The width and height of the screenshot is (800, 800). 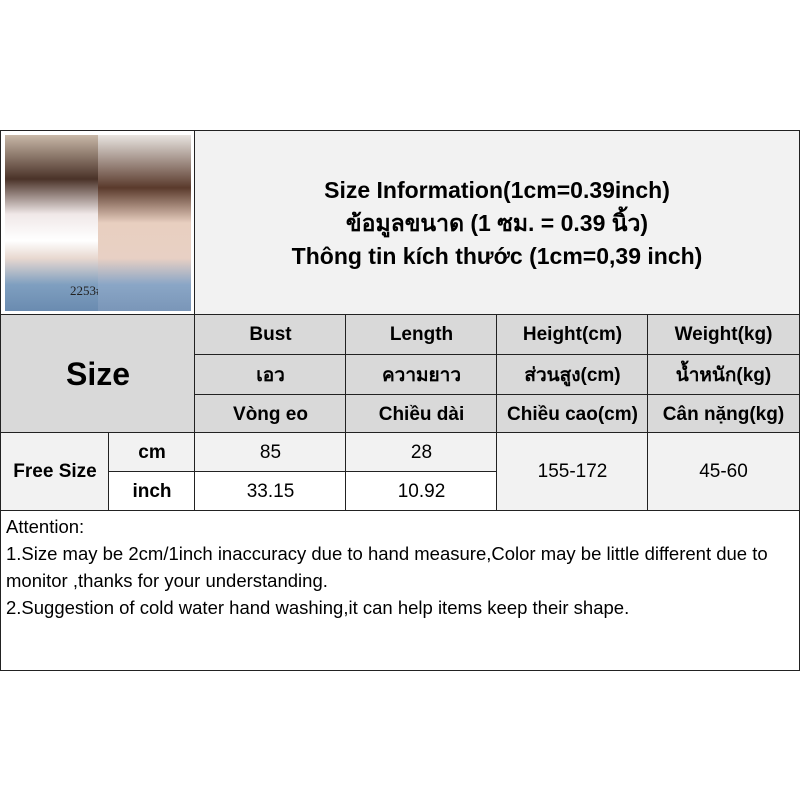 What do you see at coordinates (723, 415) in the screenshot?
I see `header-weight-2: Cân nặng(kg)` at bounding box center [723, 415].